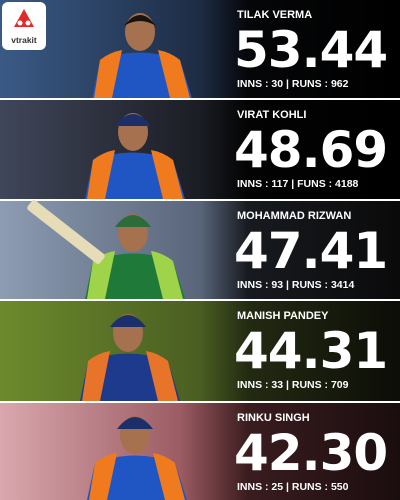 Image resolution: width=400 pixels, height=500 pixels. I want to click on player-name: TILAK VERMA, so click(274, 15).